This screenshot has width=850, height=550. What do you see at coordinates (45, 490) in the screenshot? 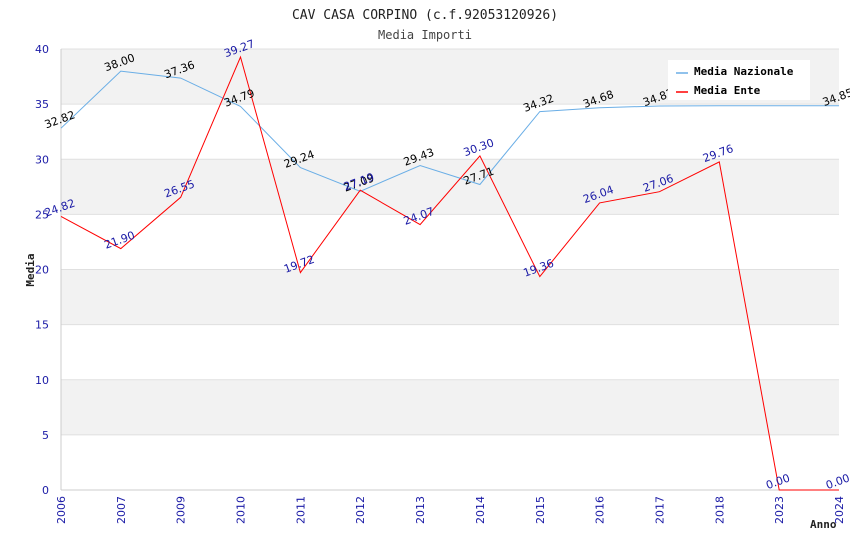
I see `y-tick-label: 0` at bounding box center [45, 490].